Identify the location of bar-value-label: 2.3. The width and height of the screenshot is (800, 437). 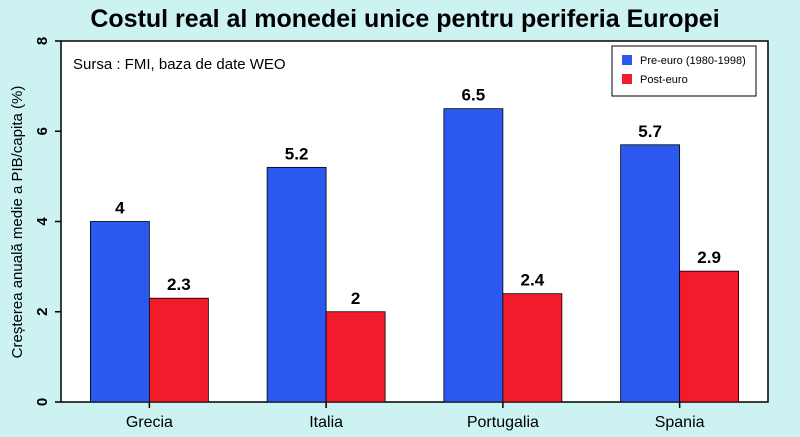
(179, 284).